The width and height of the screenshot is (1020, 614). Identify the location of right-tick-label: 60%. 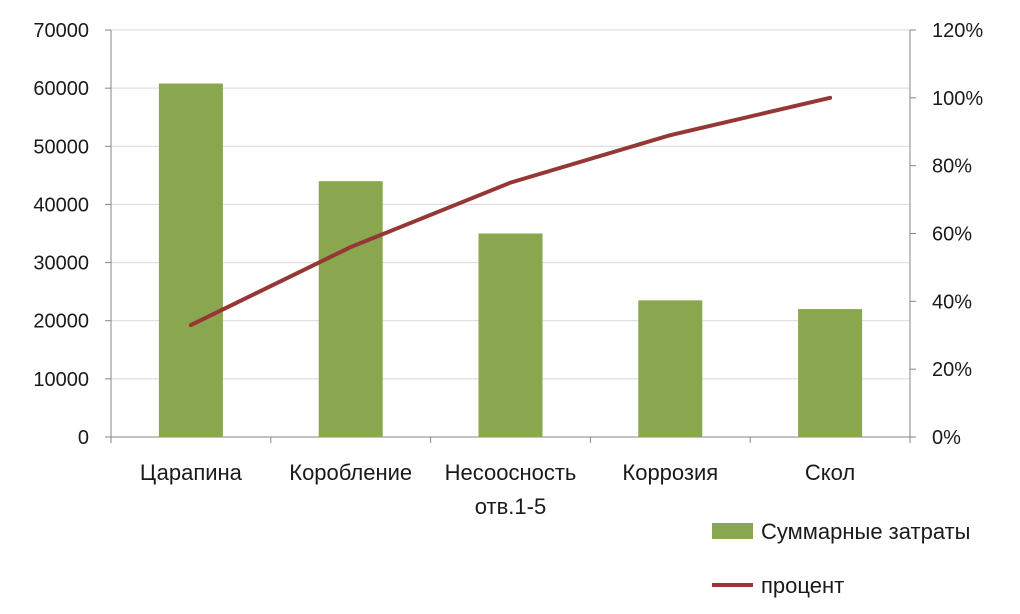
(952, 235).